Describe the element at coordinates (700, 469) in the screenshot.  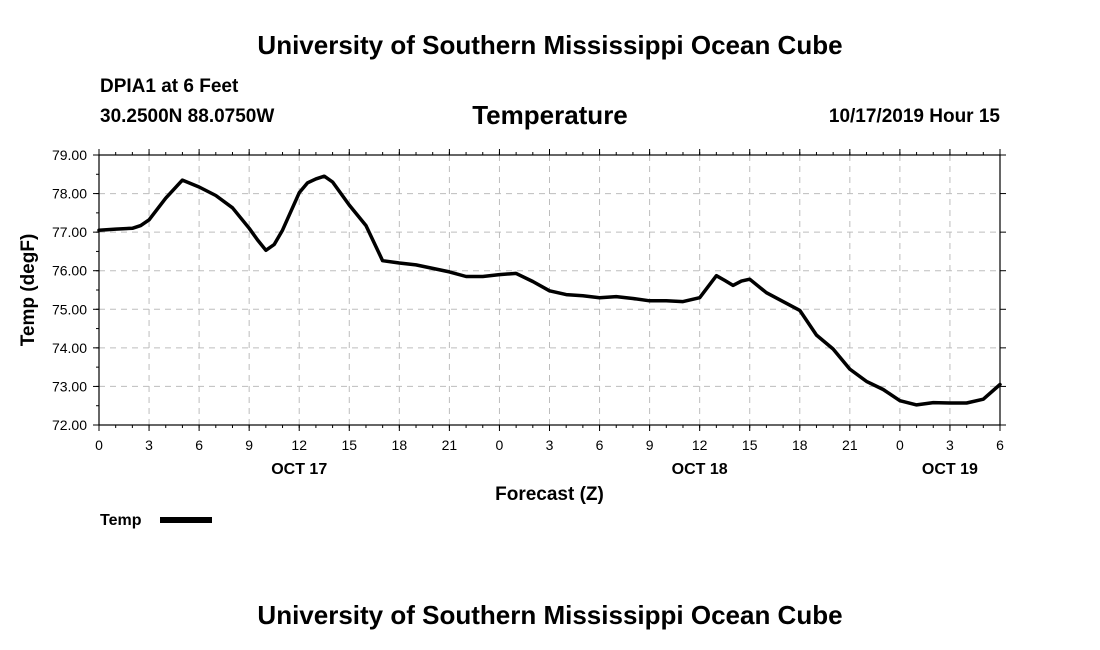
I see `day-label: OCT 18` at that location.